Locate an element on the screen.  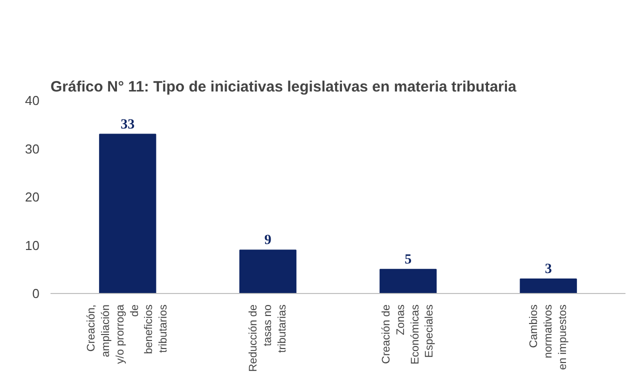
y-tick-label: 20 is located at coordinates (32, 197).